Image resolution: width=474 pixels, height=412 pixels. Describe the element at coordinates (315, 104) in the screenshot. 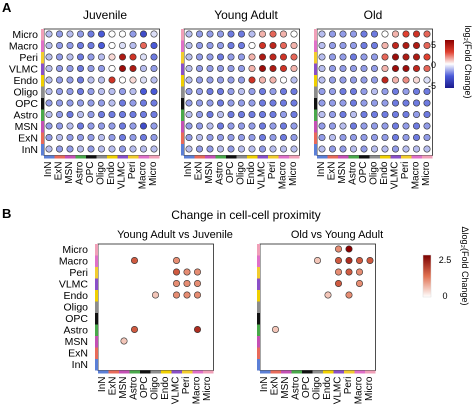

I see `row-color-opc` at that location.